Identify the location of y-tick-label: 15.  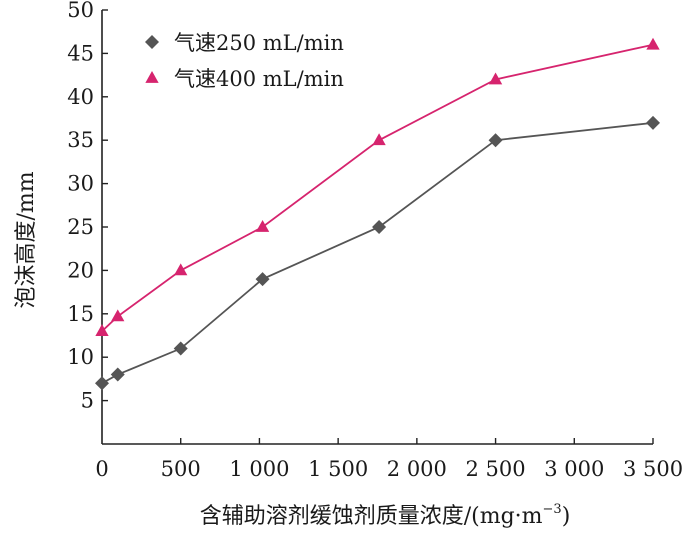
(80, 314).